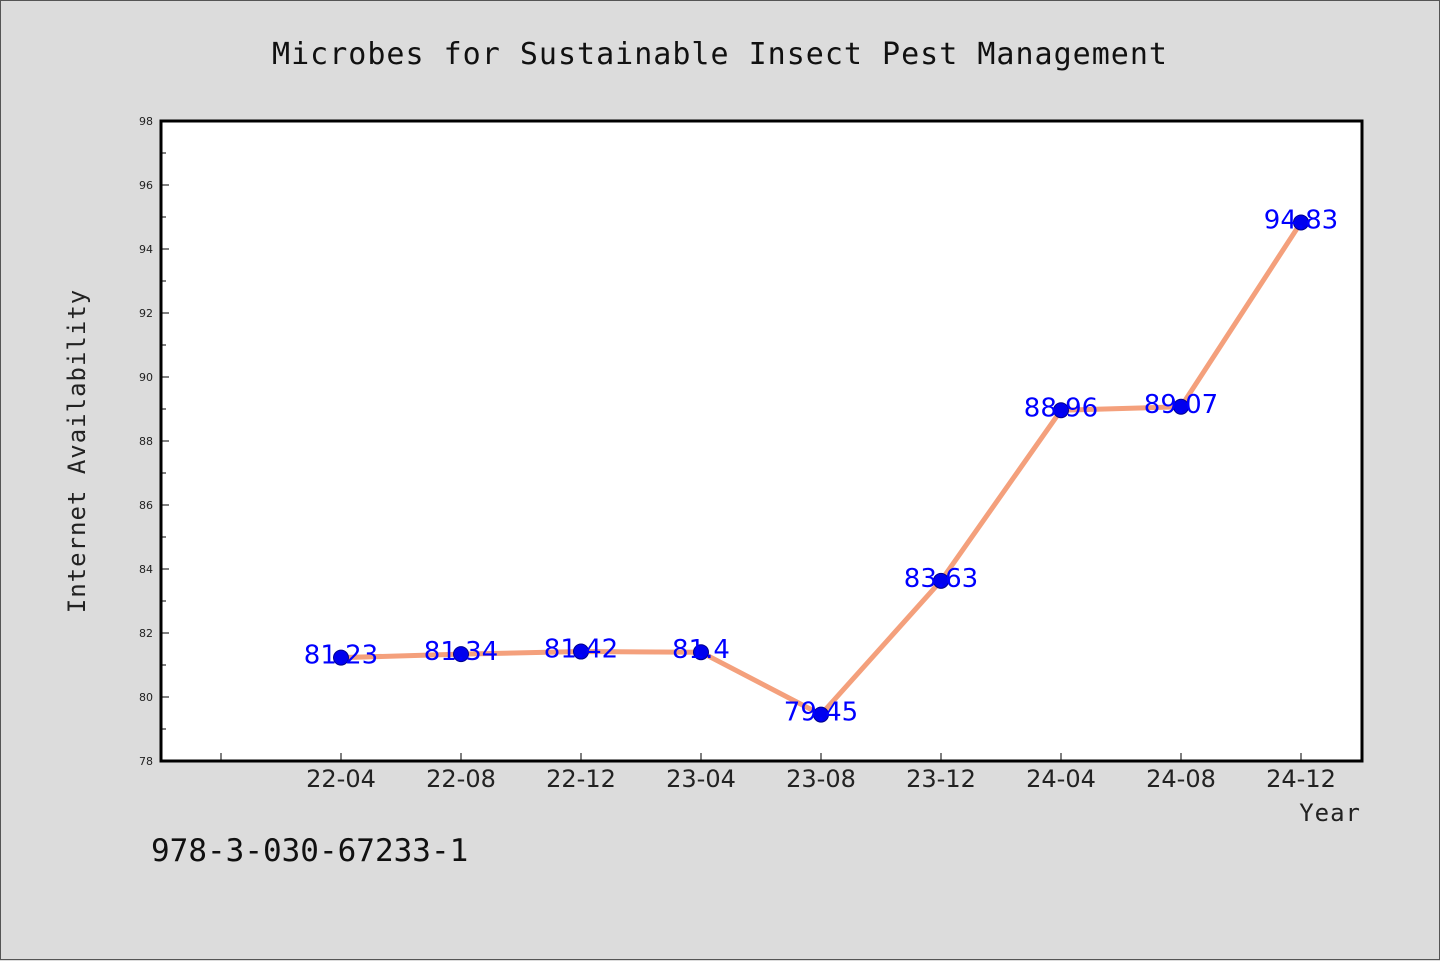 Image resolution: width=1440 pixels, height=961 pixels. I want to click on data-label: 88.96, so click(1061, 408).